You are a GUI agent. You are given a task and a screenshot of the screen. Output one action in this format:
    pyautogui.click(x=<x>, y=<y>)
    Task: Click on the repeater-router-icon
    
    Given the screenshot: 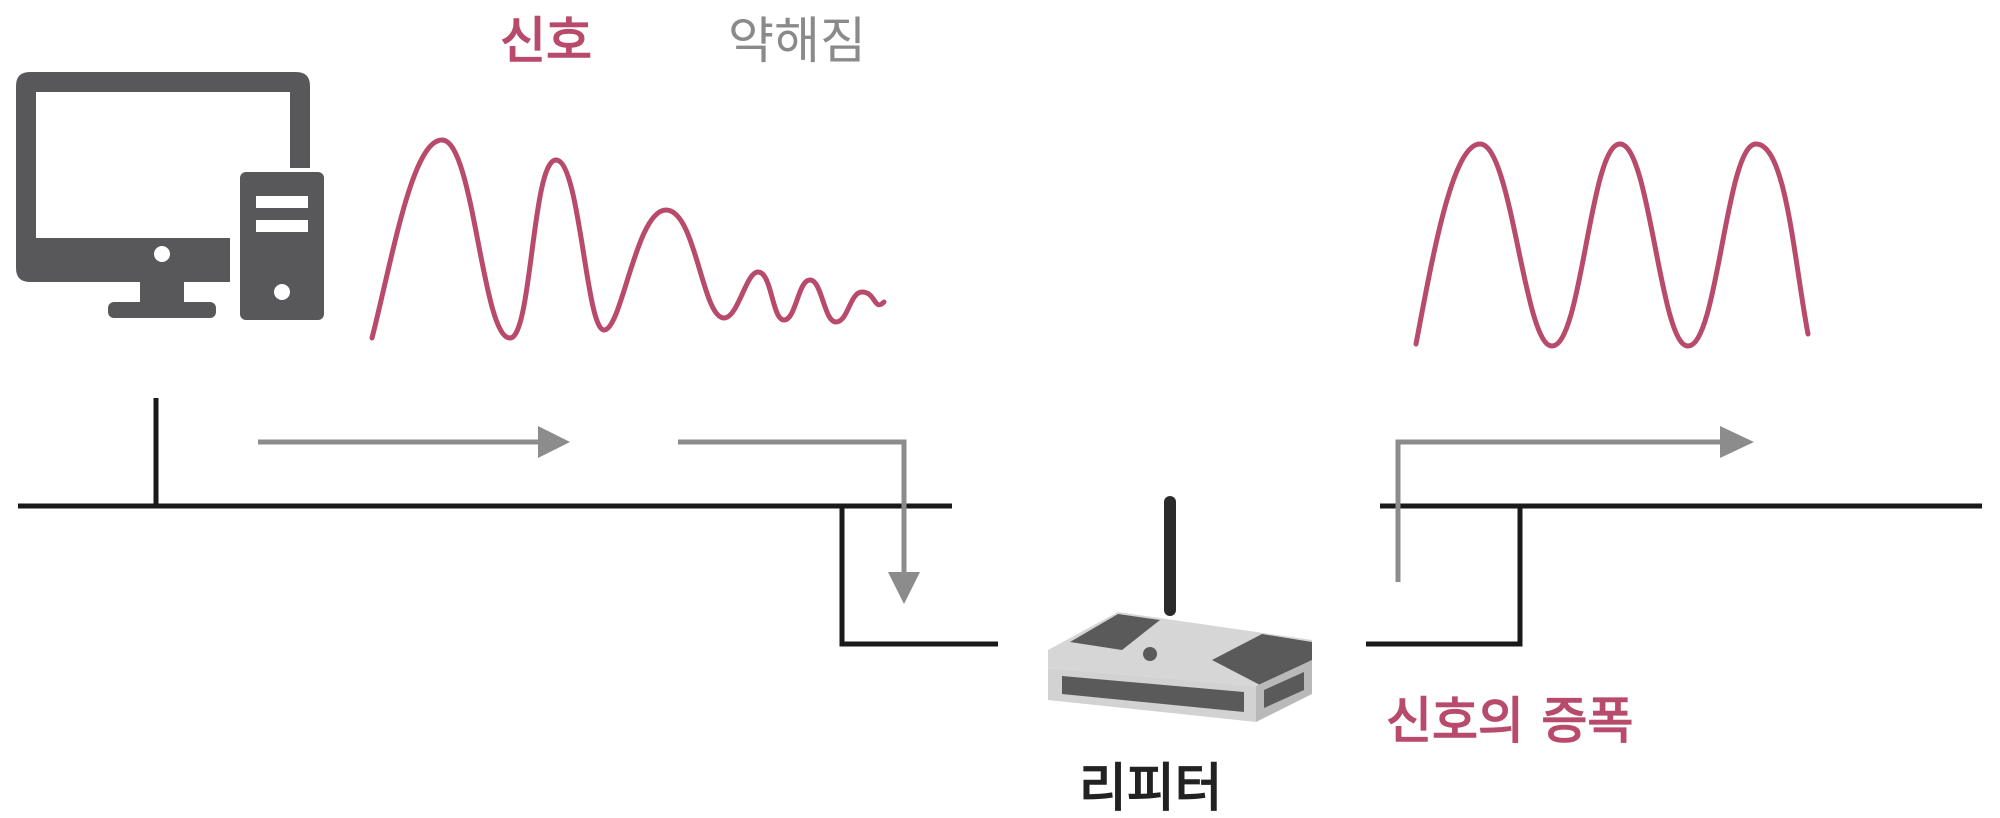 What is the action you would take?
    pyautogui.click(x=1180, y=609)
    